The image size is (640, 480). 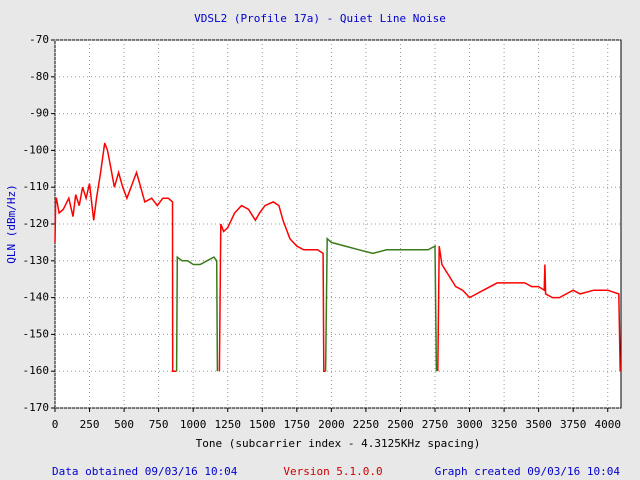 What do you see at coordinates (36, 407) in the screenshot?
I see `y-tick-label: -170` at bounding box center [36, 407].